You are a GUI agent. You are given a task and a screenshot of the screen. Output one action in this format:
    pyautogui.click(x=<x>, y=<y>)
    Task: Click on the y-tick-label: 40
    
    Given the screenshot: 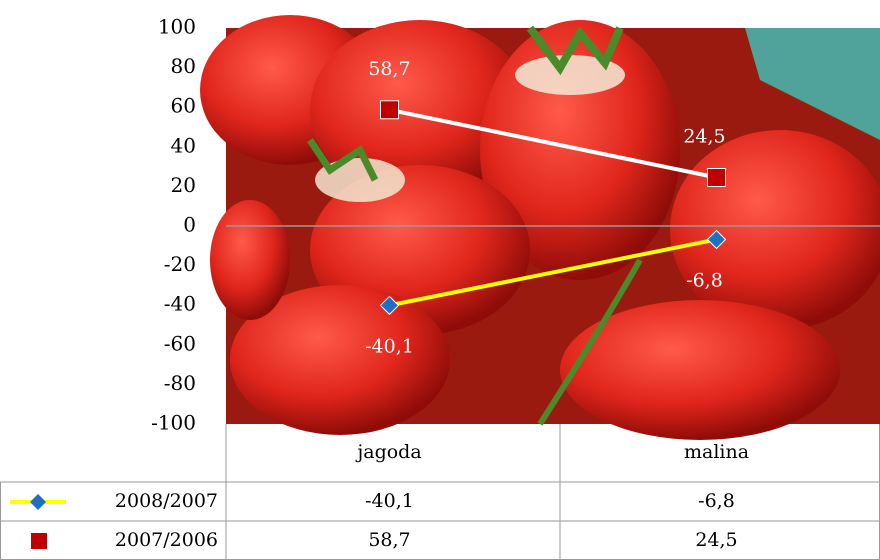 What is the action you would take?
    pyautogui.click(x=183, y=145)
    